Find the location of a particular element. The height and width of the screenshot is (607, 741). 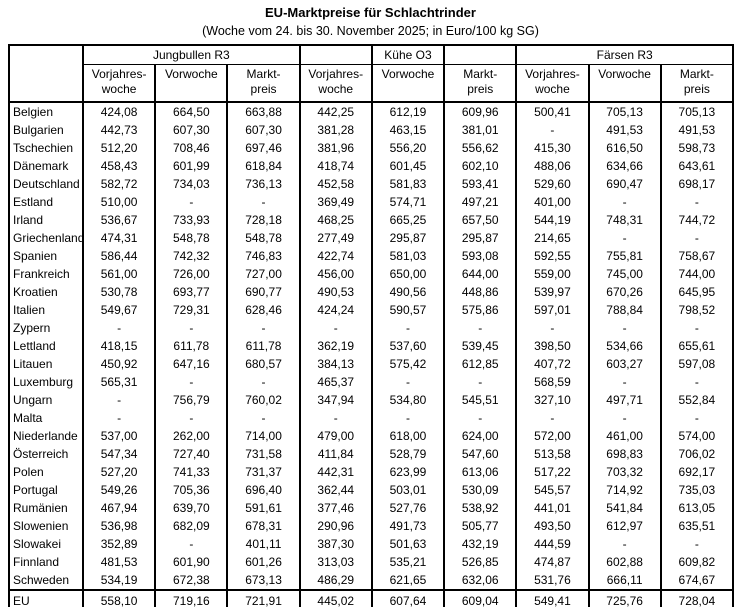

value-cell: 468,25 is located at coordinates (335, 220).